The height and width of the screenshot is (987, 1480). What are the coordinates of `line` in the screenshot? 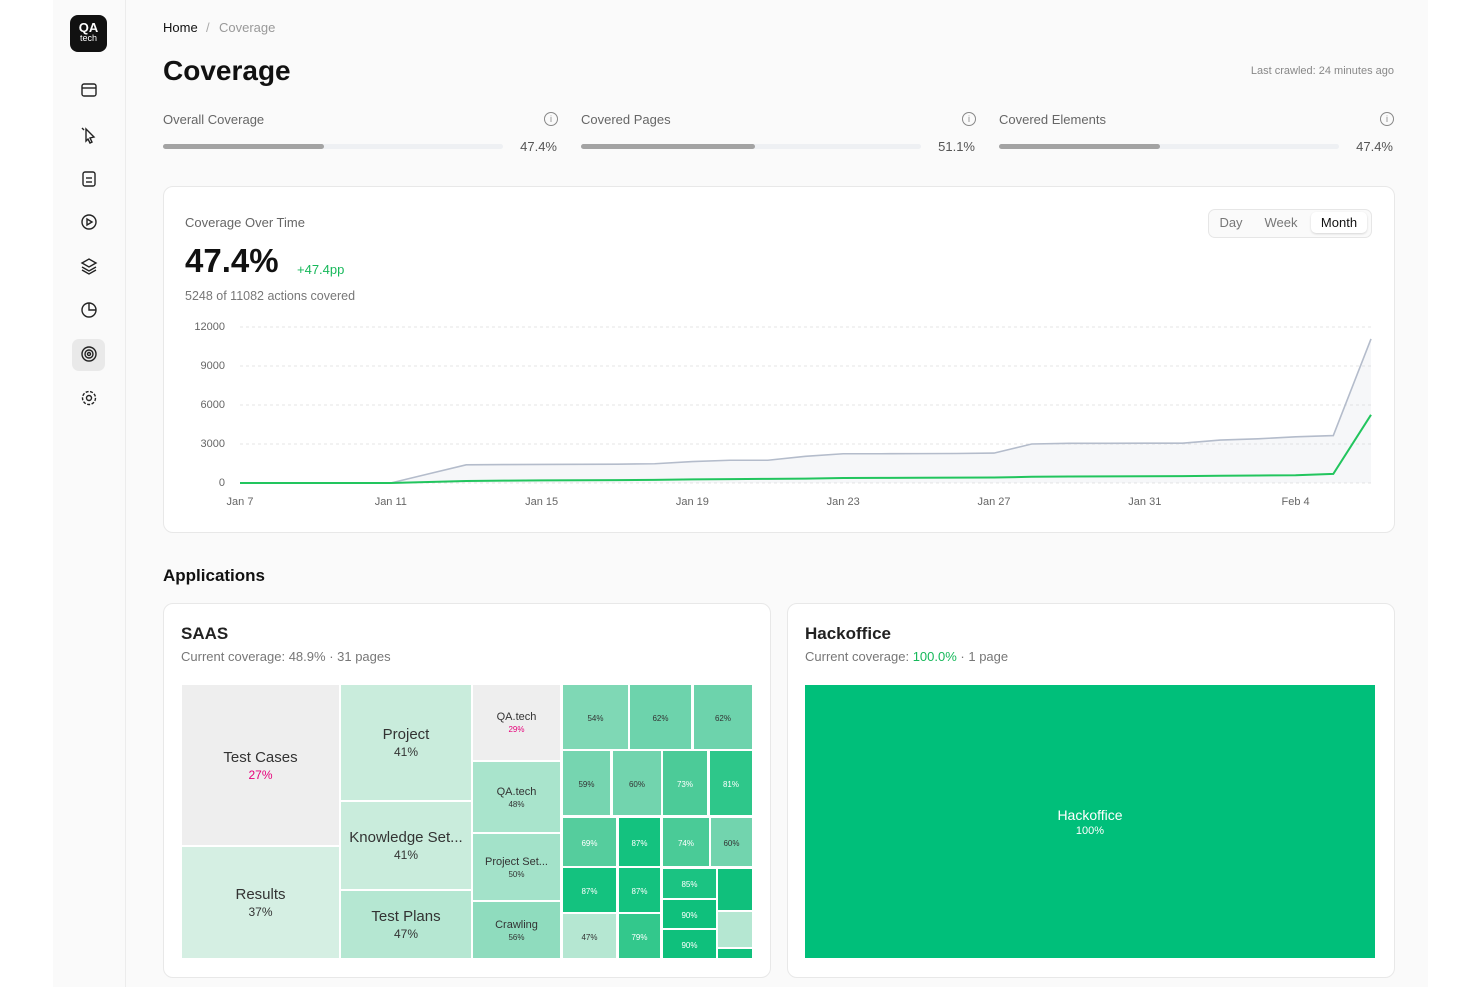 It's located at (806, 449).